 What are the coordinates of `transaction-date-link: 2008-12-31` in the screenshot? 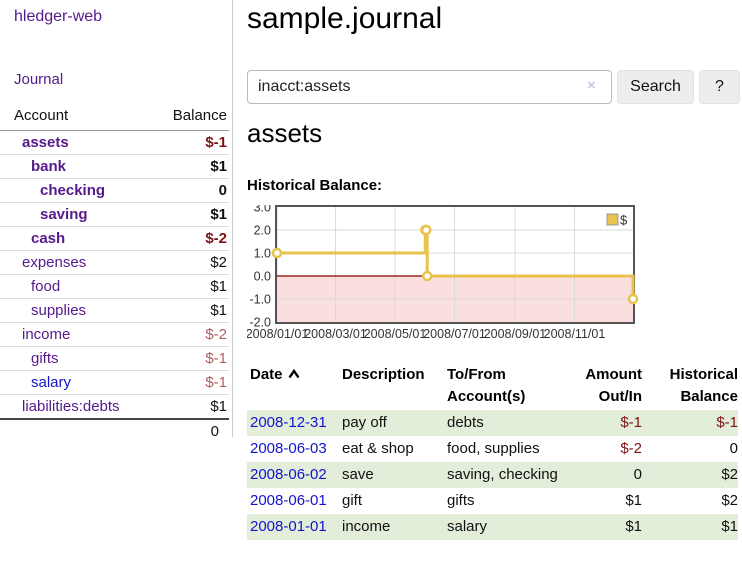 It's located at (288, 422).